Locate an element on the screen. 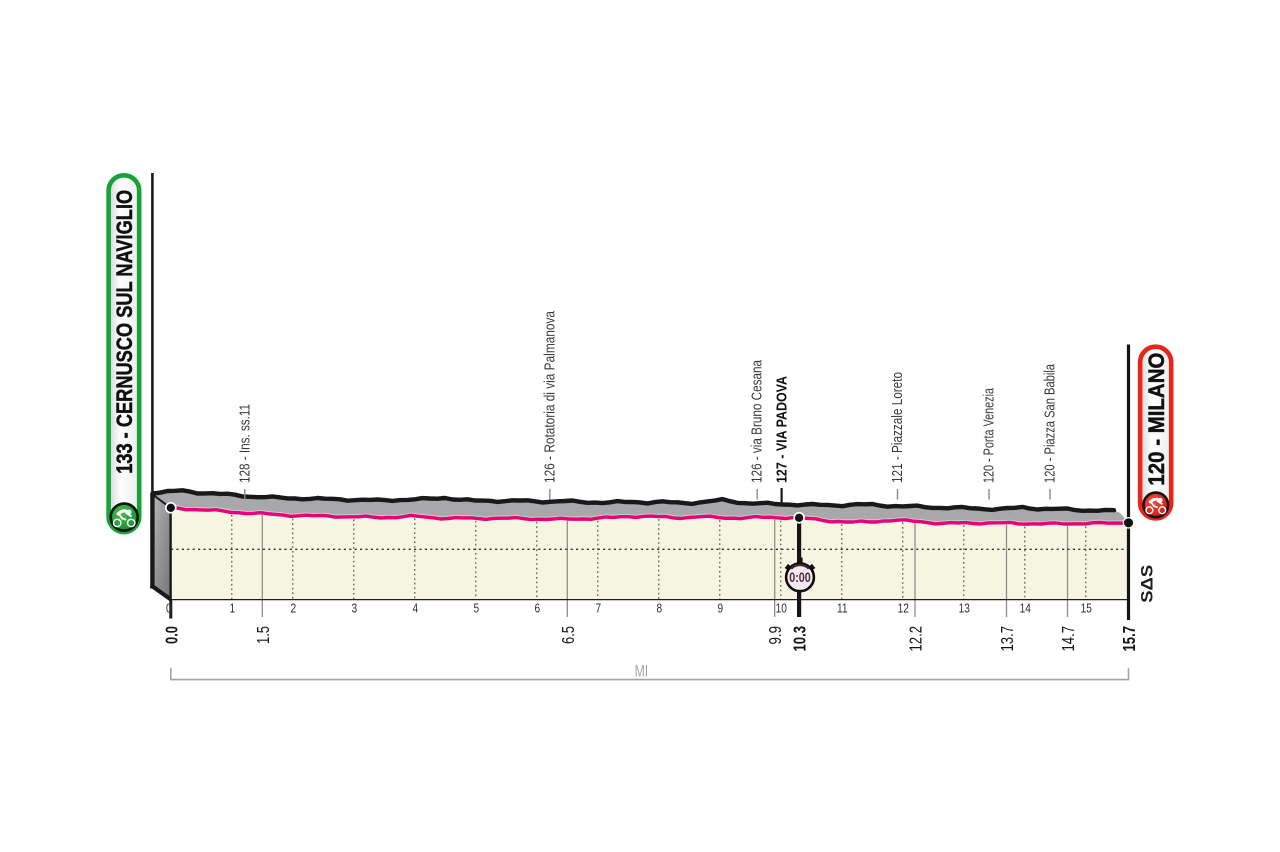 The width and height of the screenshot is (1280, 852). svg-text: 10.3 is located at coordinates (800, 639).